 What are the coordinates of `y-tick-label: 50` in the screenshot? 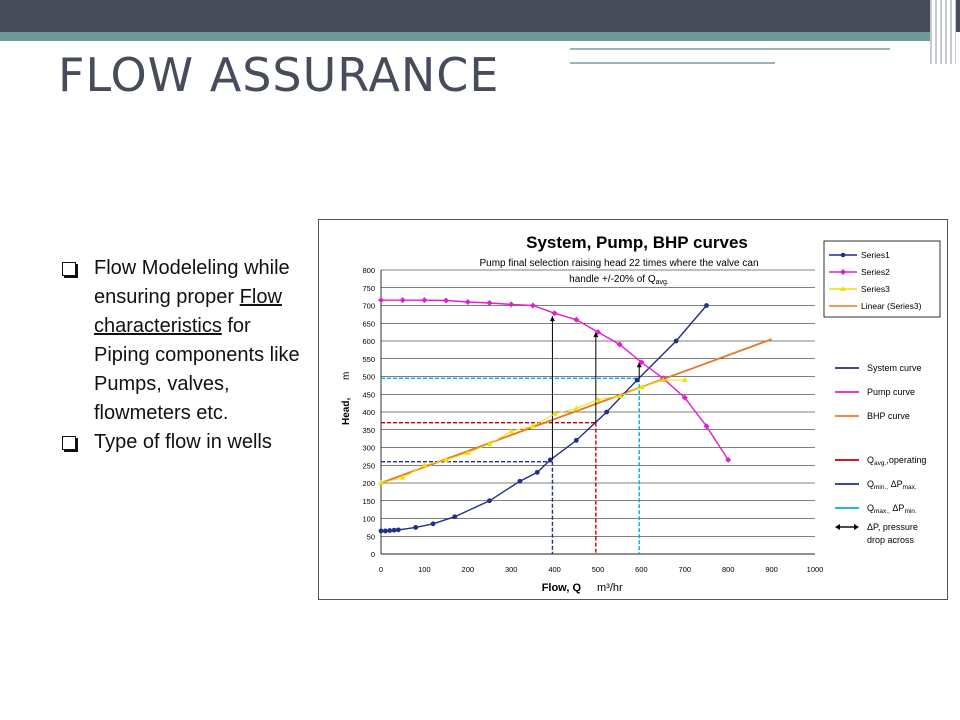 It's located at (371, 536).